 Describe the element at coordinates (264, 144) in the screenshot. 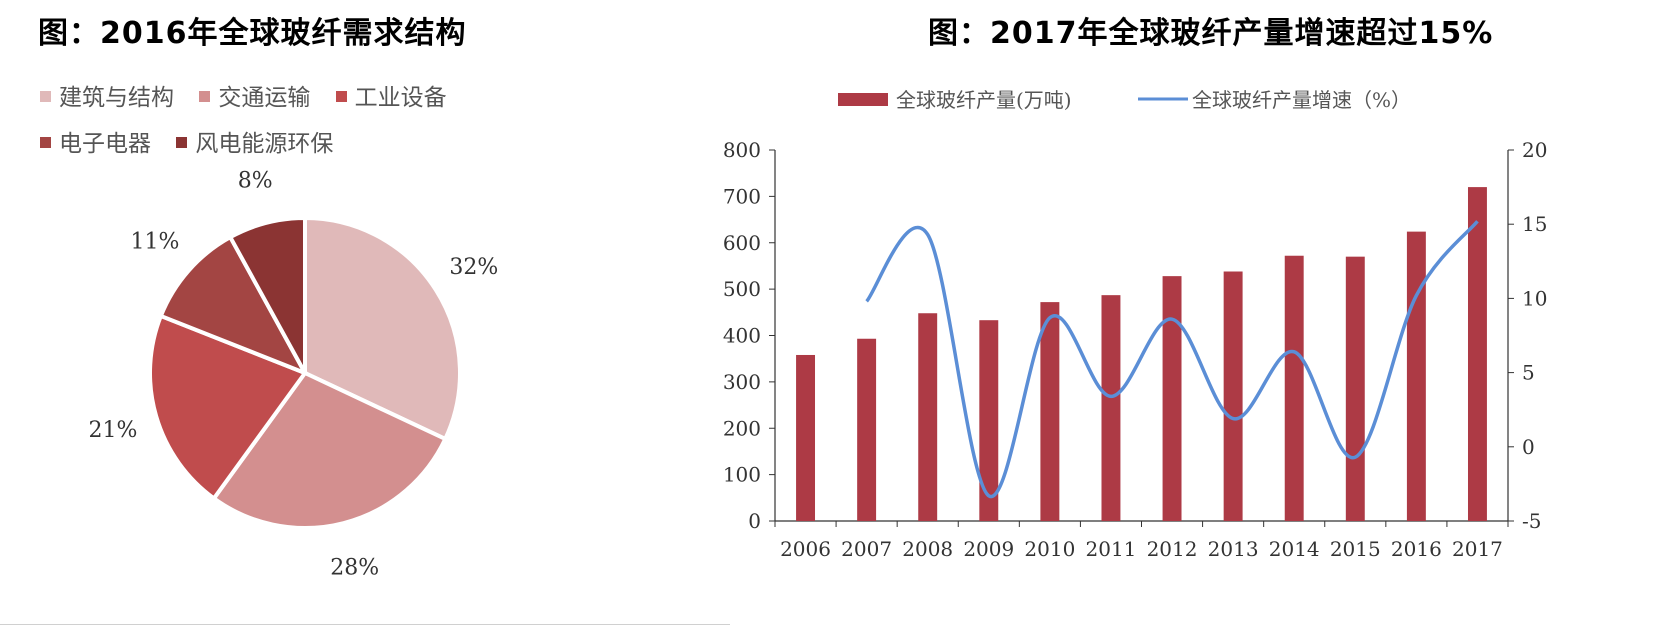

I see `legend-label: 风电能源环保` at that location.